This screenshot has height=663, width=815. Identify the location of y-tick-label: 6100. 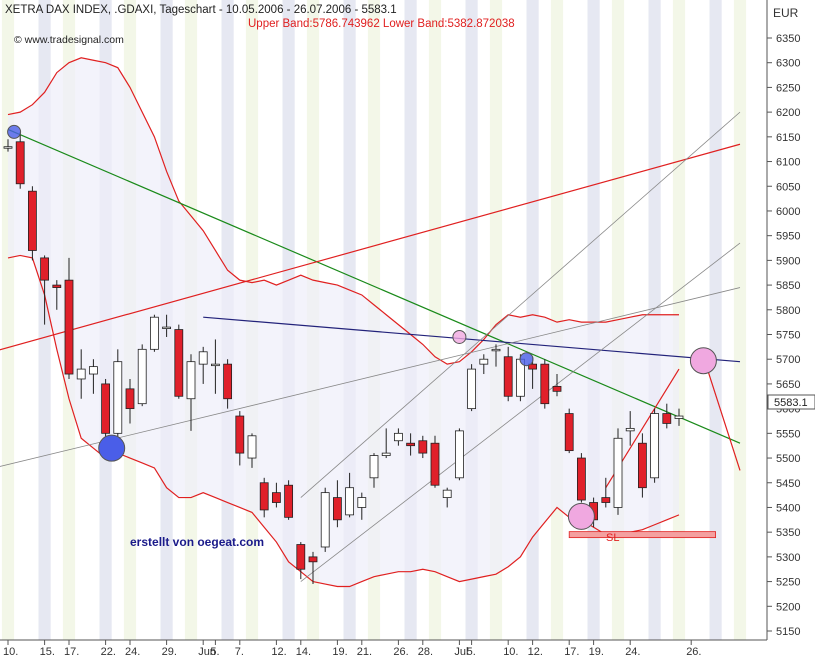
(788, 163).